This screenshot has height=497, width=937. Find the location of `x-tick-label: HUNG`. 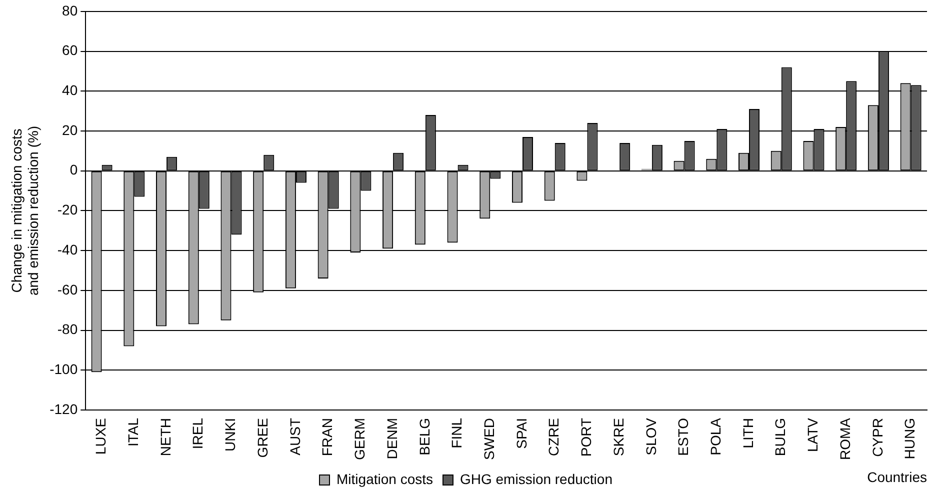

x-tick-label: HUNG is located at coordinates (910, 439).